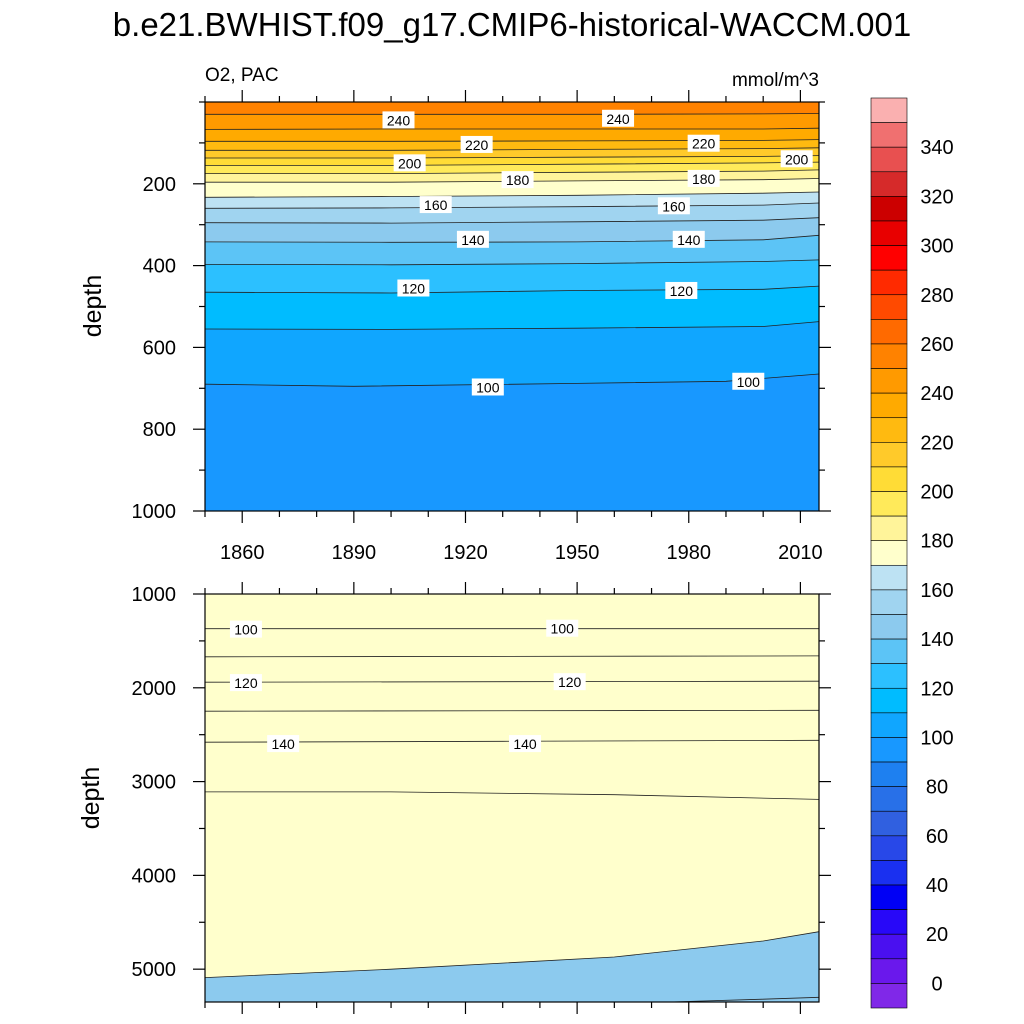  What do you see at coordinates (159, 430) in the screenshot?
I see `upper-y-tick-label: 800` at bounding box center [159, 430].